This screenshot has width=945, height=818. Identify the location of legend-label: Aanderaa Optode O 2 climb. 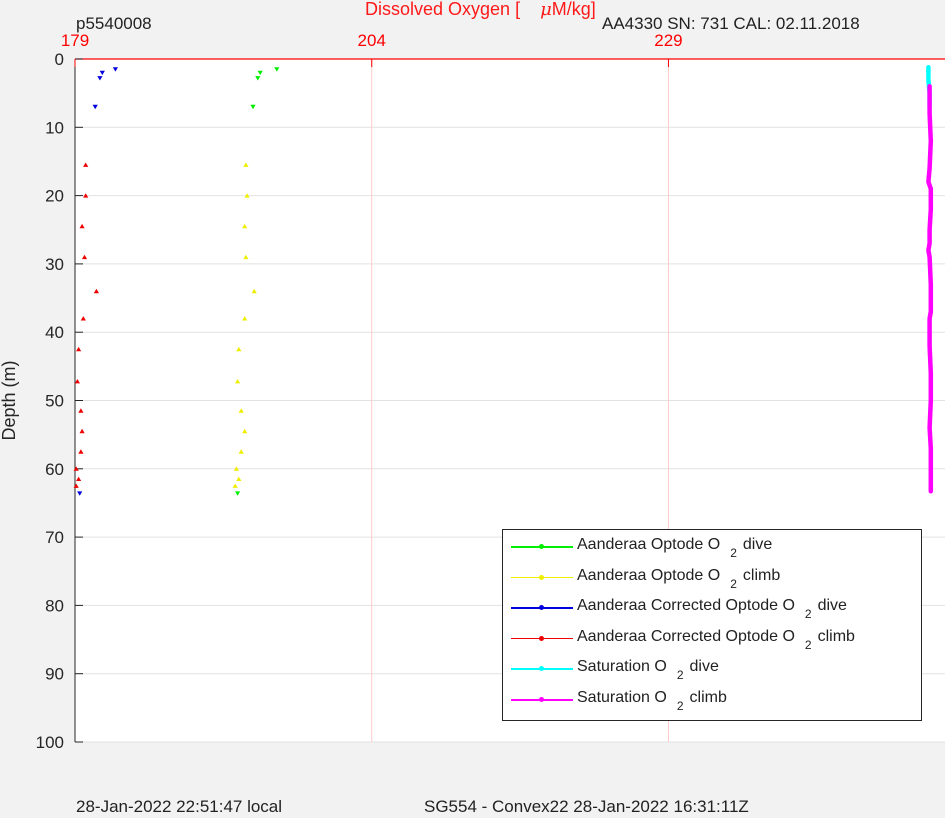
(679, 578).